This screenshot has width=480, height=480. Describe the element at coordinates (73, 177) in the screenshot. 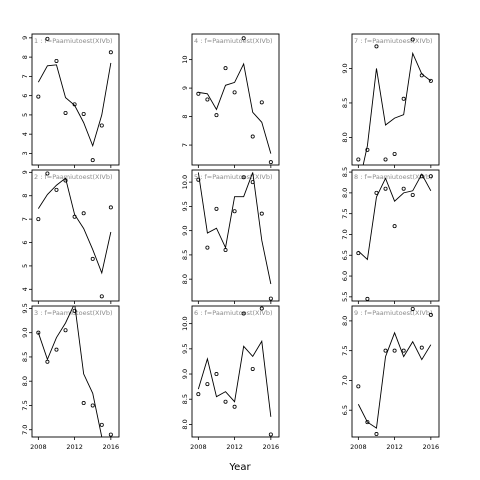

I see `panel-strip-label: 2 : f=Paamiutoest(XIVb)` at that location.